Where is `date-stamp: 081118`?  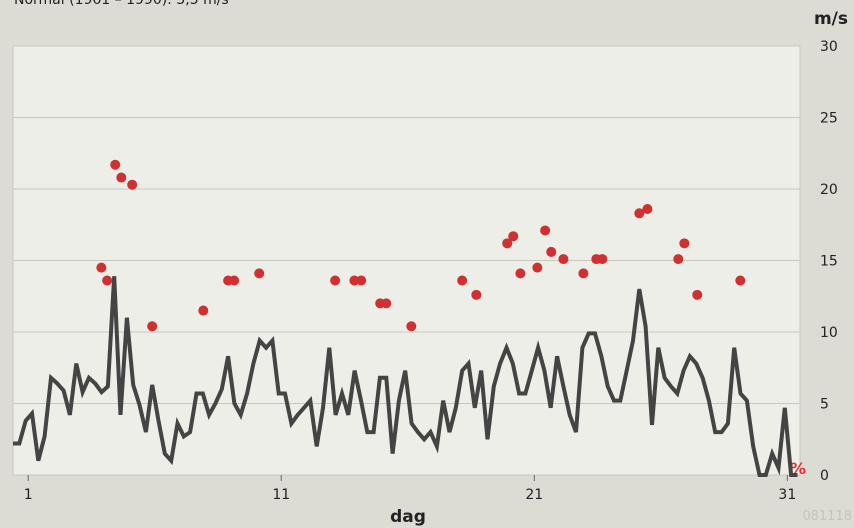
date-stamp: 081118 is located at coordinates (827, 516).